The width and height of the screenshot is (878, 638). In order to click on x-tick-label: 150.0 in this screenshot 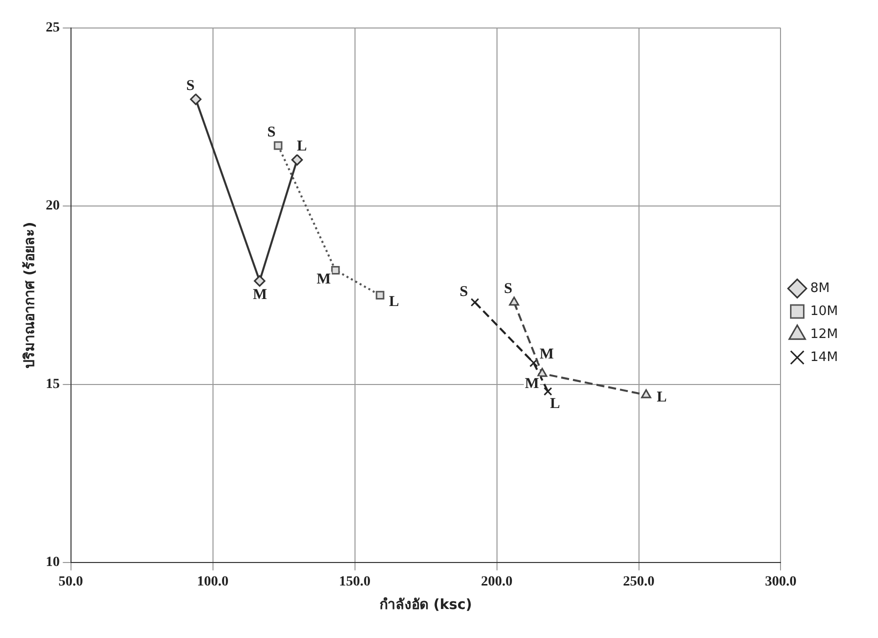, I will do `click(355, 582)`.